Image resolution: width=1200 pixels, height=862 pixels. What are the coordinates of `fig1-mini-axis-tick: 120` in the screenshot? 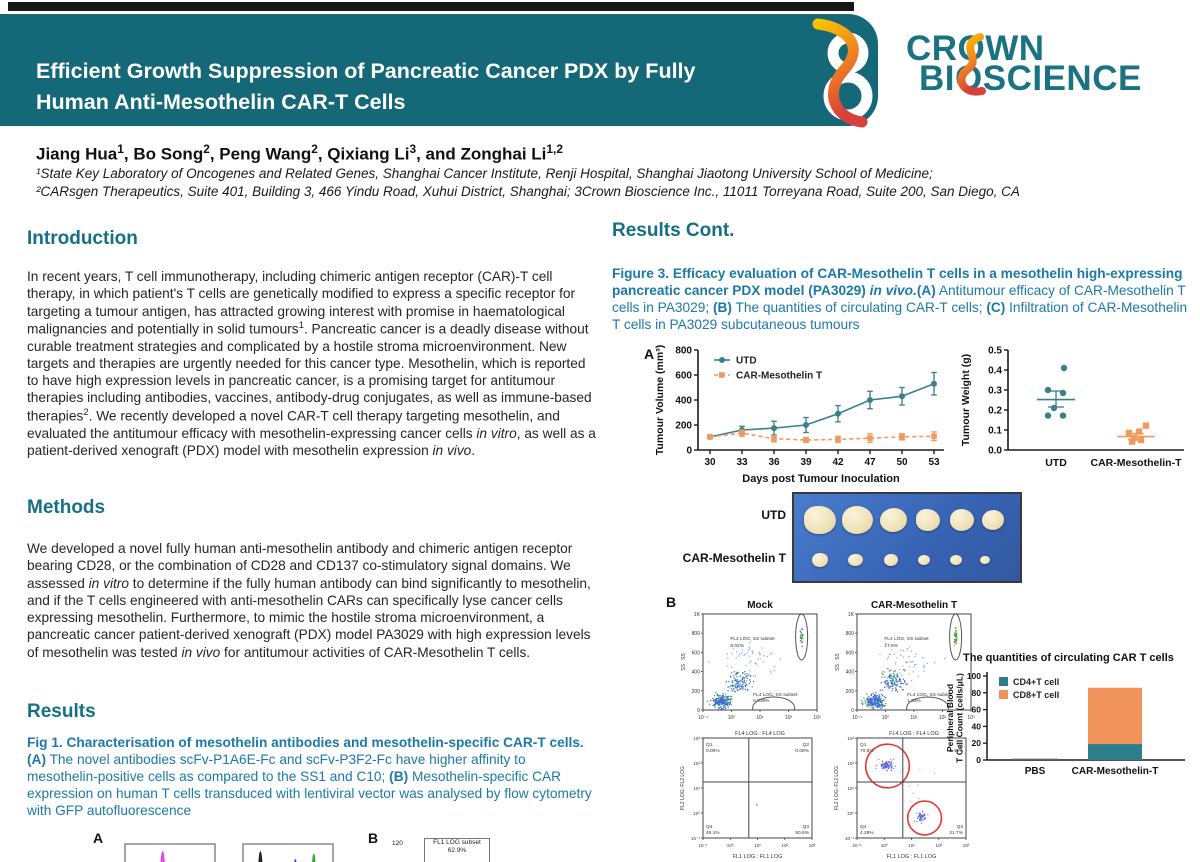 It's located at (397, 843).